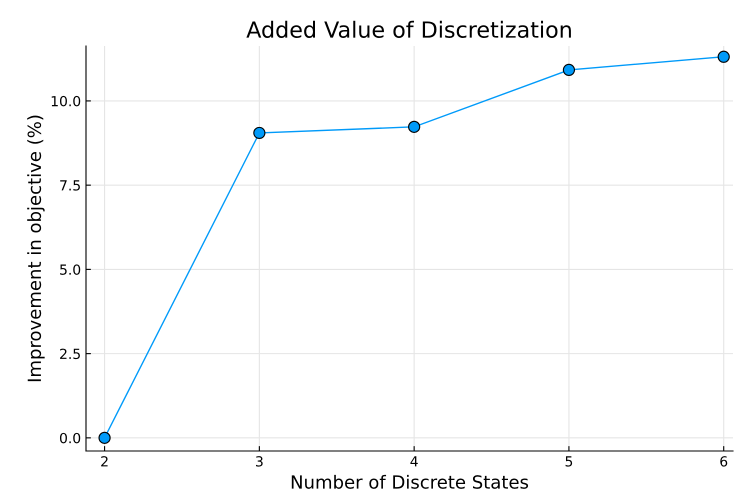 This screenshot has width=734, height=500. I want to click on x-tick-label: 5, so click(569, 461).